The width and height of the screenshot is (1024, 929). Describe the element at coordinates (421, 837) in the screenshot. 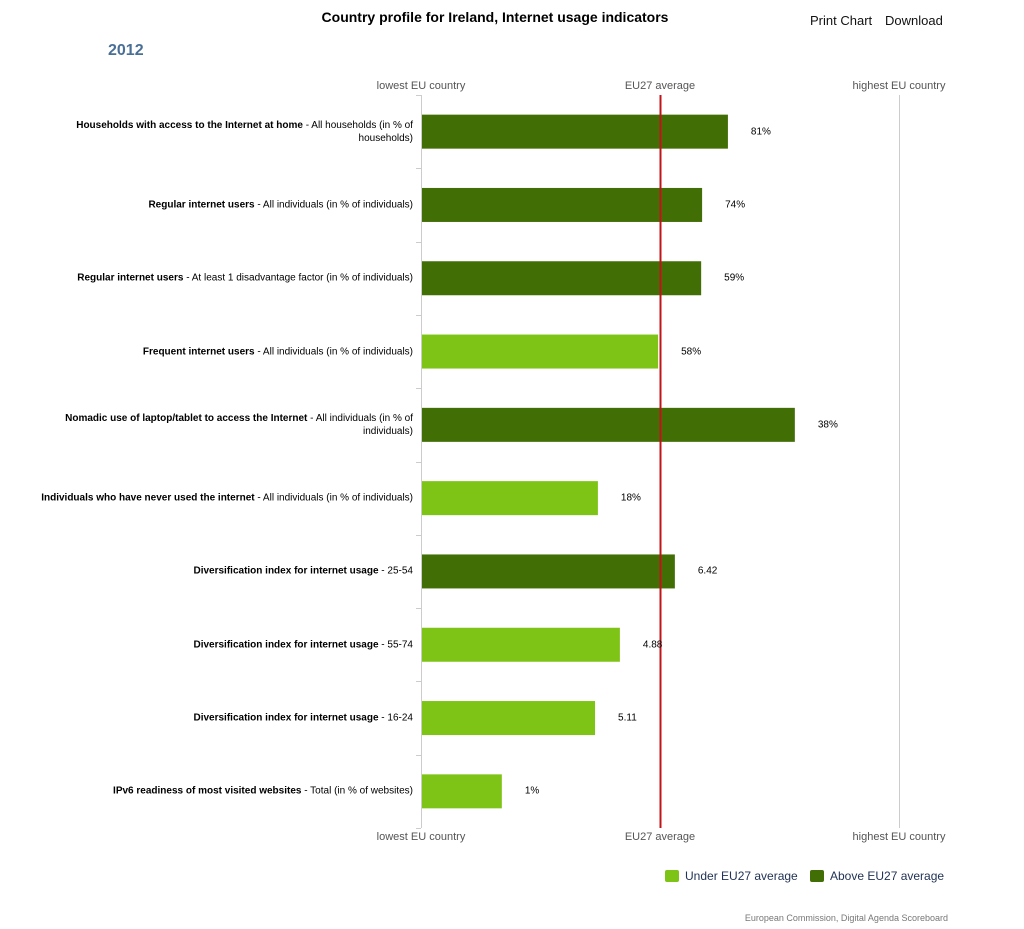

I see `bottom-lowest-label: lowest EU country` at that location.